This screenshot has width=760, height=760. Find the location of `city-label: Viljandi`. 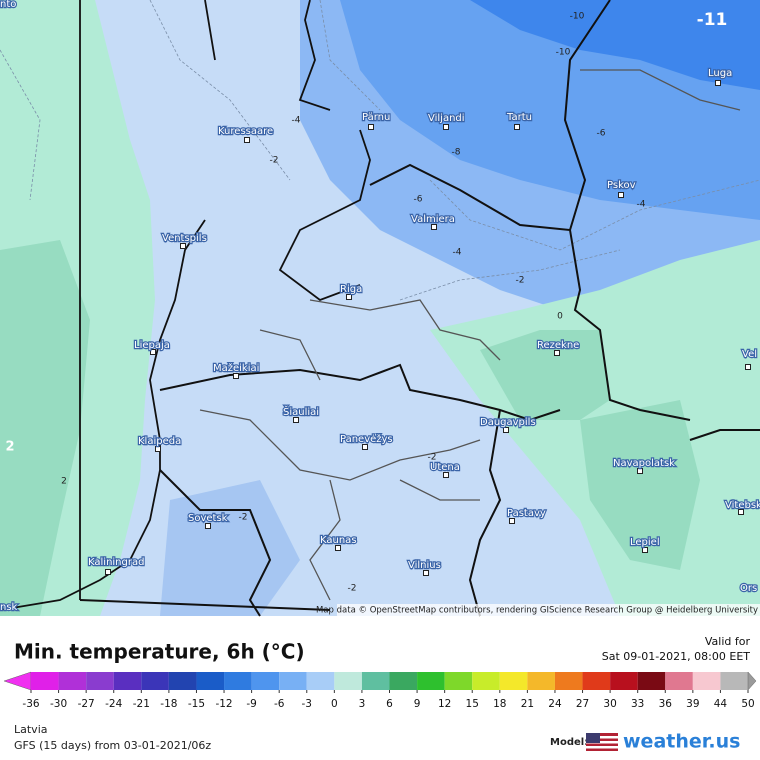

city-label: Viljandi is located at coordinates (446, 118).